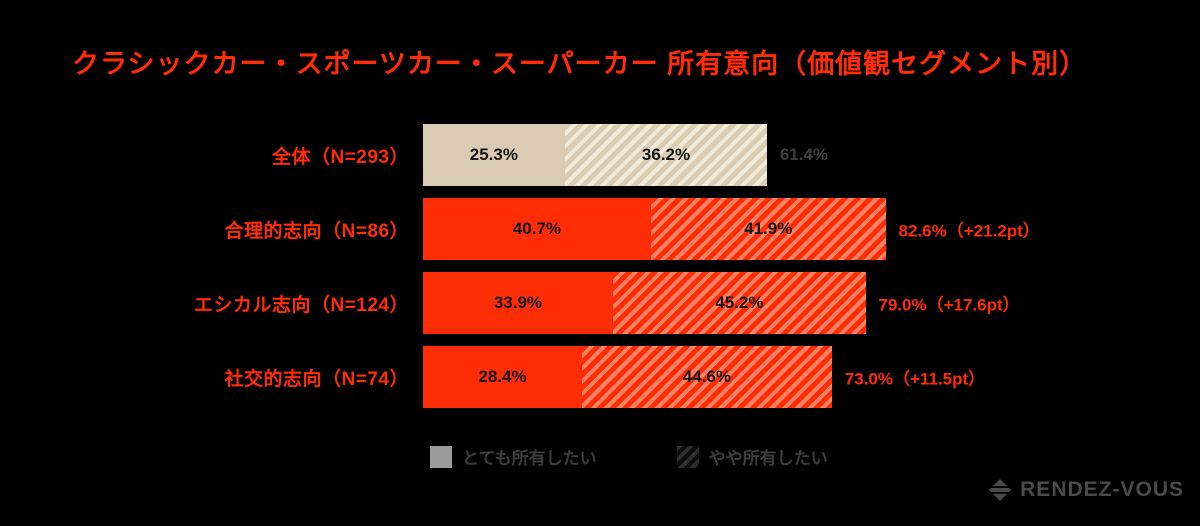  I want to click on legend-swatch-hatched, so click(687, 456).